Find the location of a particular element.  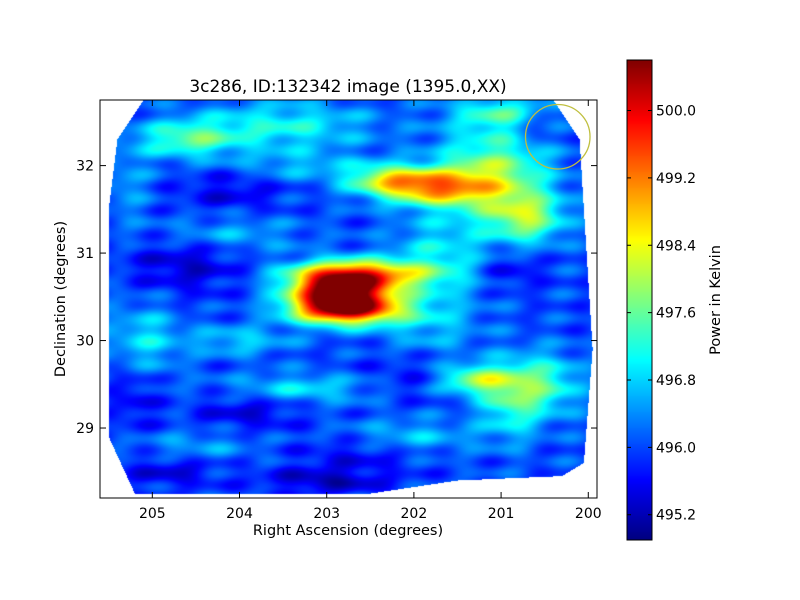

y-tick-label: 30 is located at coordinates (85, 342).